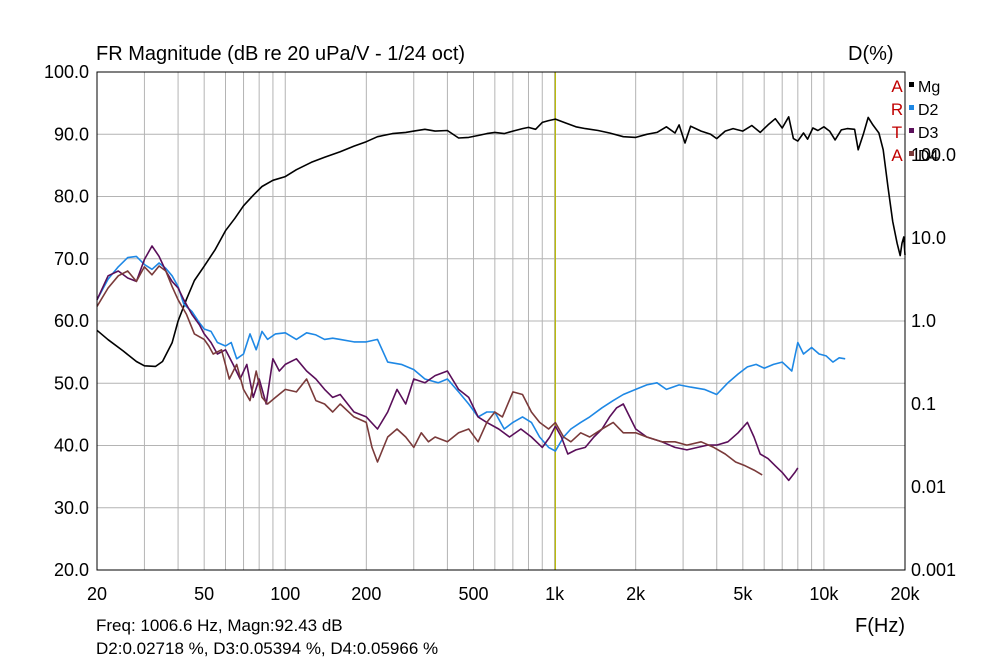  I want to click on legend-label-d3: D3, so click(928, 133).